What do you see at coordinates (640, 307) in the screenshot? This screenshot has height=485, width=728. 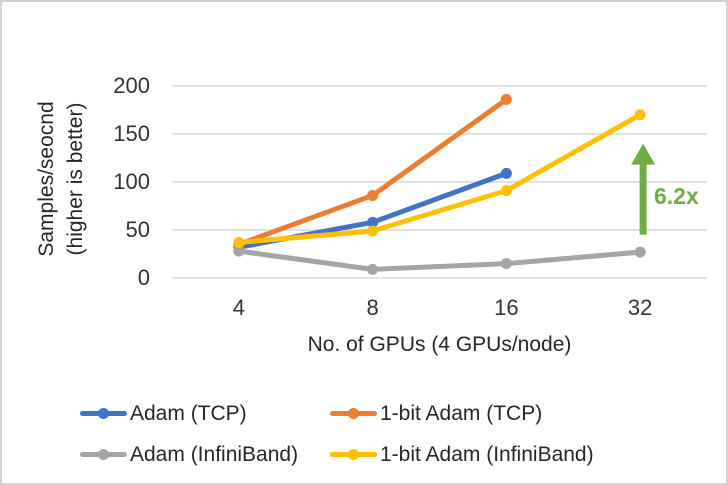 I see `x-tick-label: 32` at bounding box center [640, 307].